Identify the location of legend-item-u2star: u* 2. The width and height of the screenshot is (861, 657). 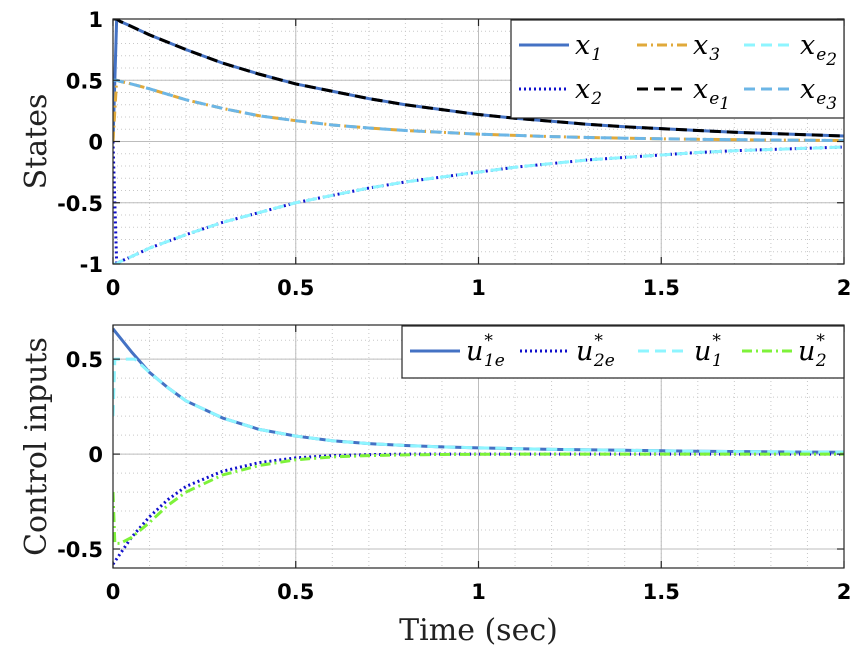
(784, 351).